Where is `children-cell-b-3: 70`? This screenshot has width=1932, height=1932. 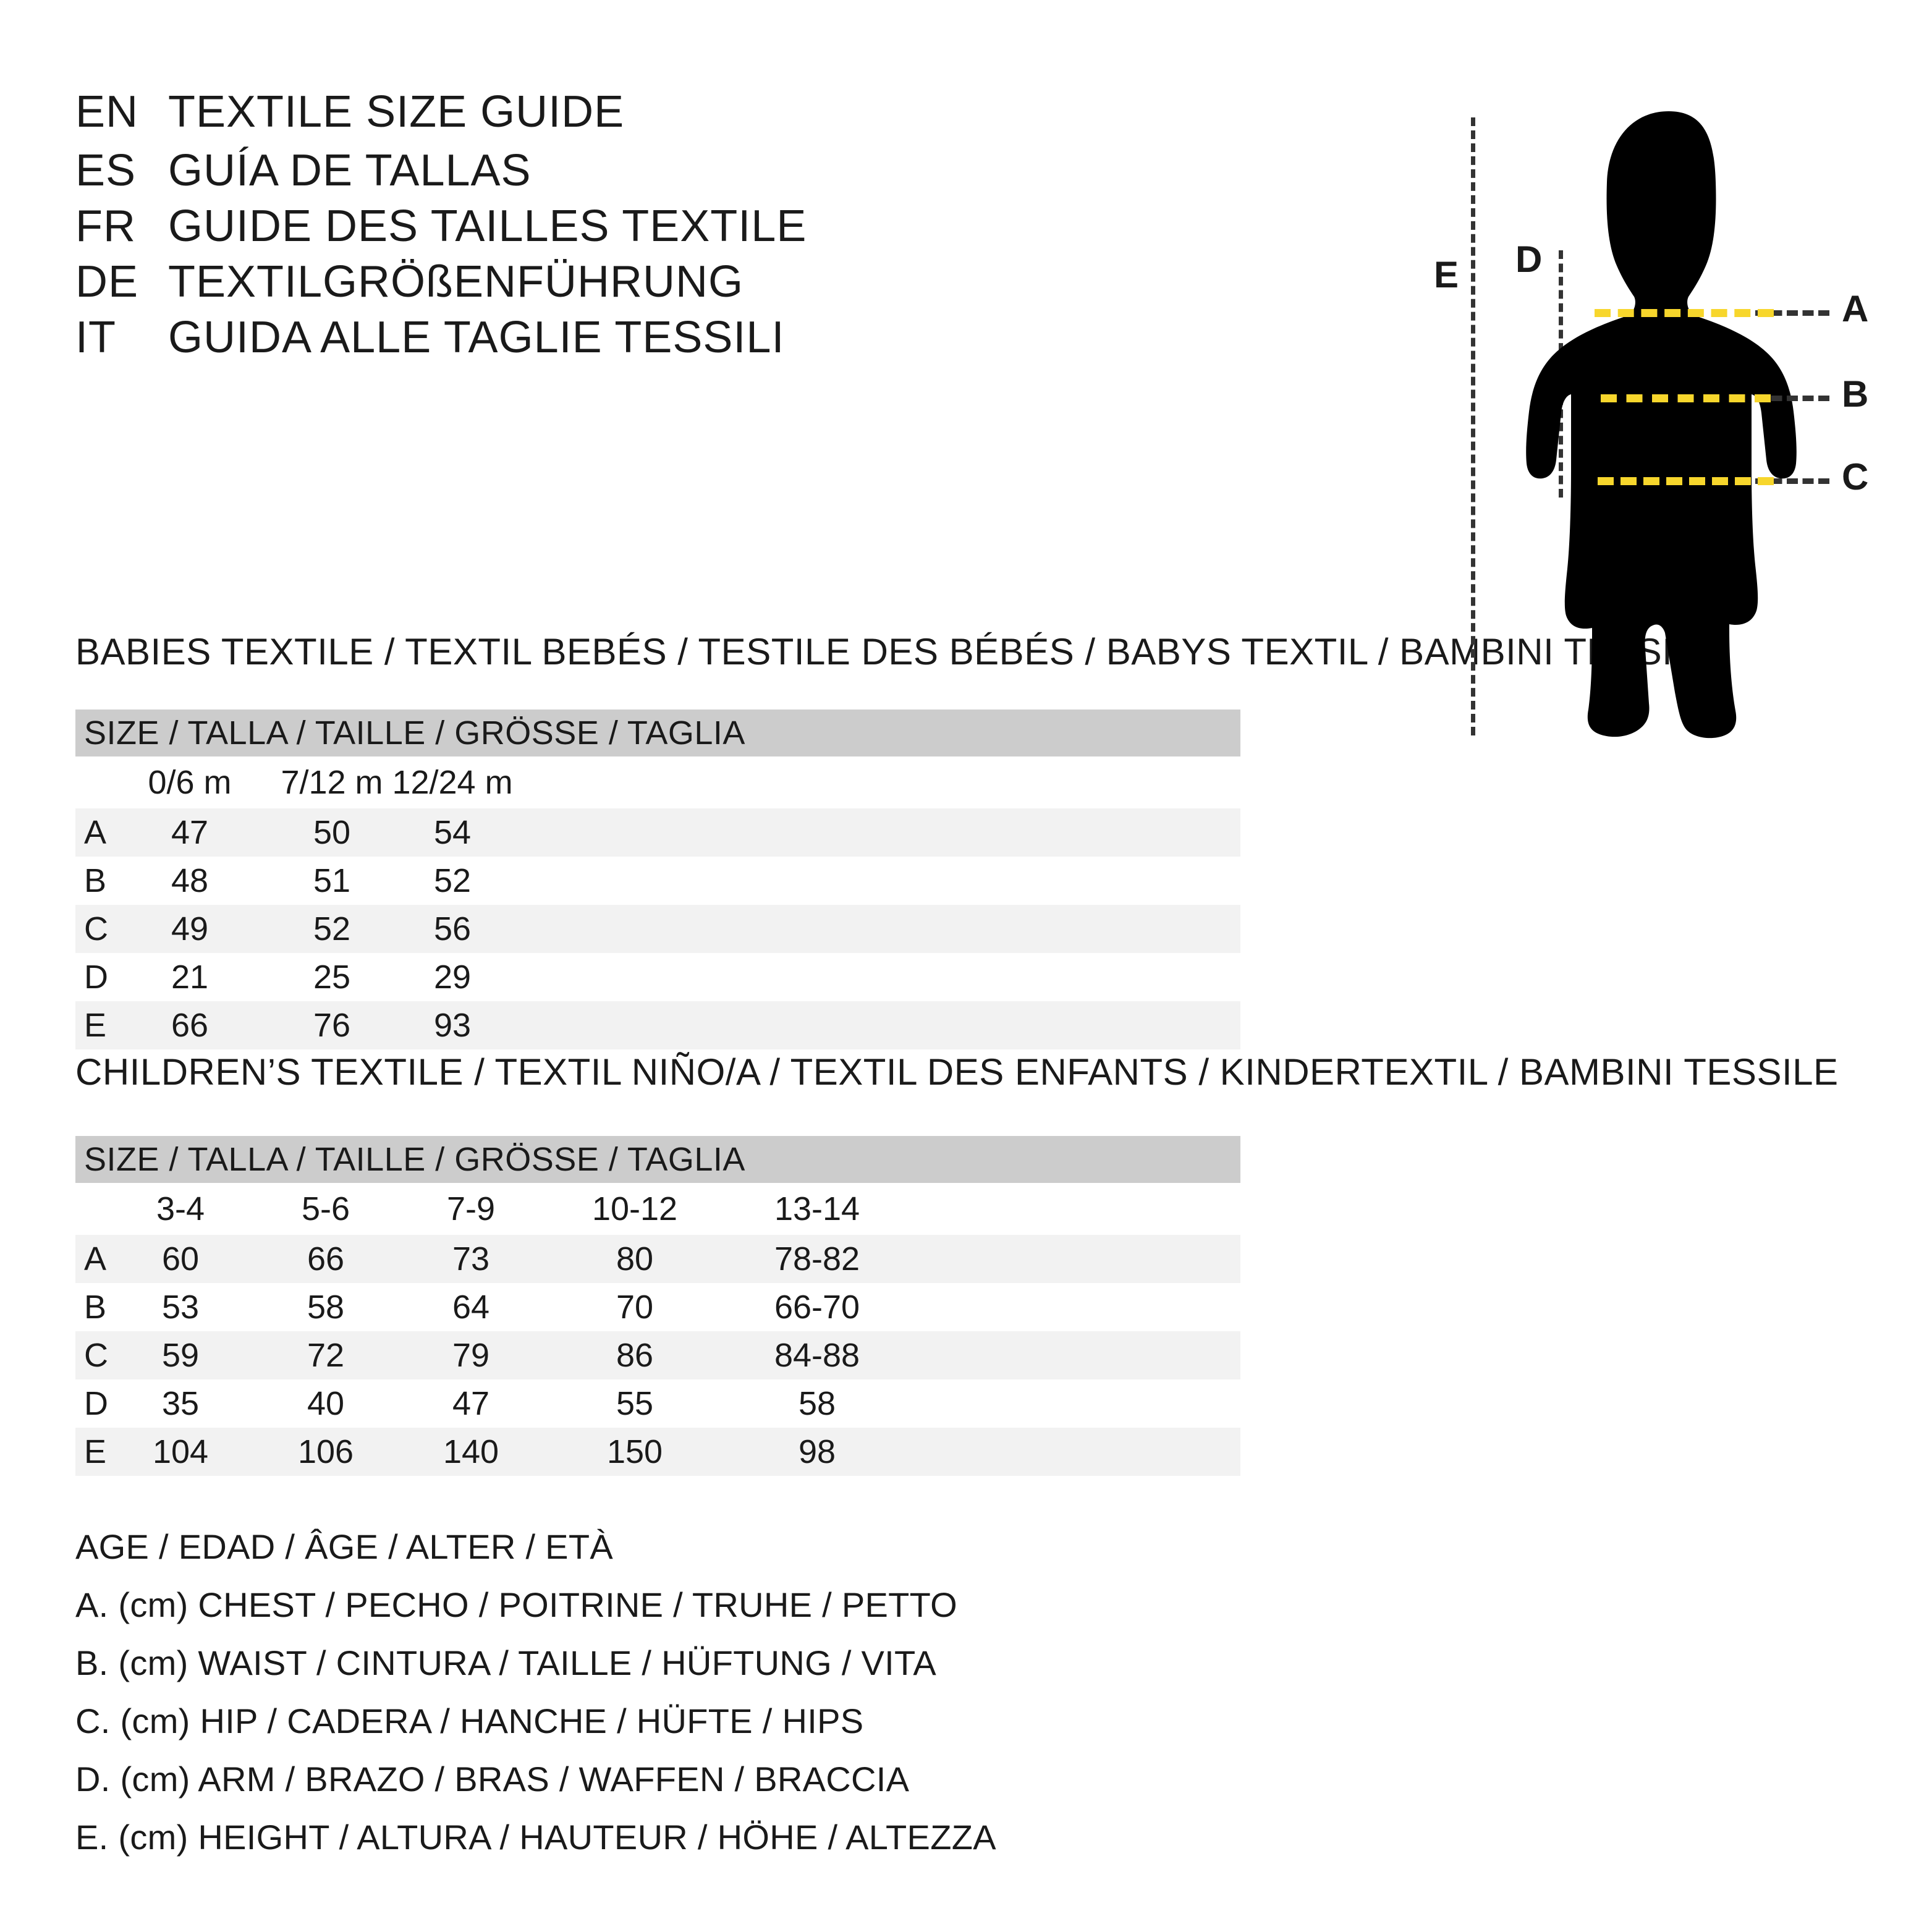
children-cell-b-3: 70 is located at coordinates (635, 1307).